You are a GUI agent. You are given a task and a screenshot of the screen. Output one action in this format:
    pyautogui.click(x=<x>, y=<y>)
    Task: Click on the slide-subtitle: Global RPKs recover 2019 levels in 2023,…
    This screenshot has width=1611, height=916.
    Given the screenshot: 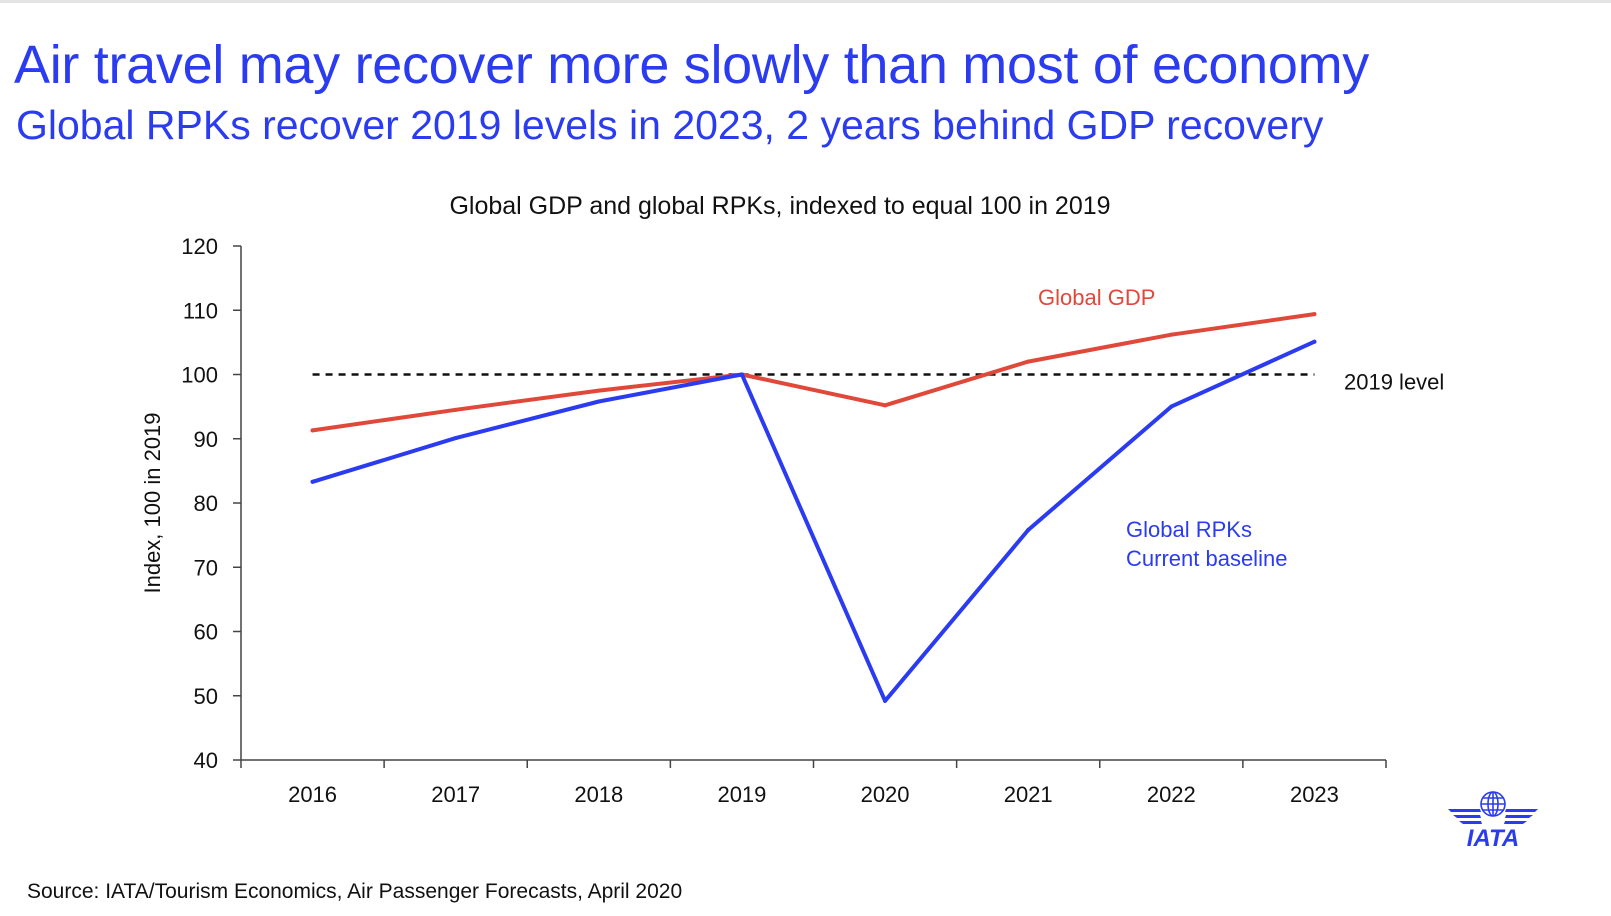 What is the action you would take?
    pyautogui.click(x=670, y=125)
    